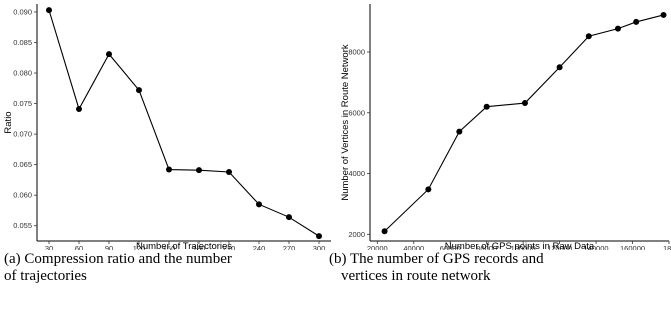 The image size is (671, 320). What do you see at coordinates (345, 122) in the screenshot?
I see `b-y-axis-title: Number of Vertices in Route Network` at bounding box center [345, 122].